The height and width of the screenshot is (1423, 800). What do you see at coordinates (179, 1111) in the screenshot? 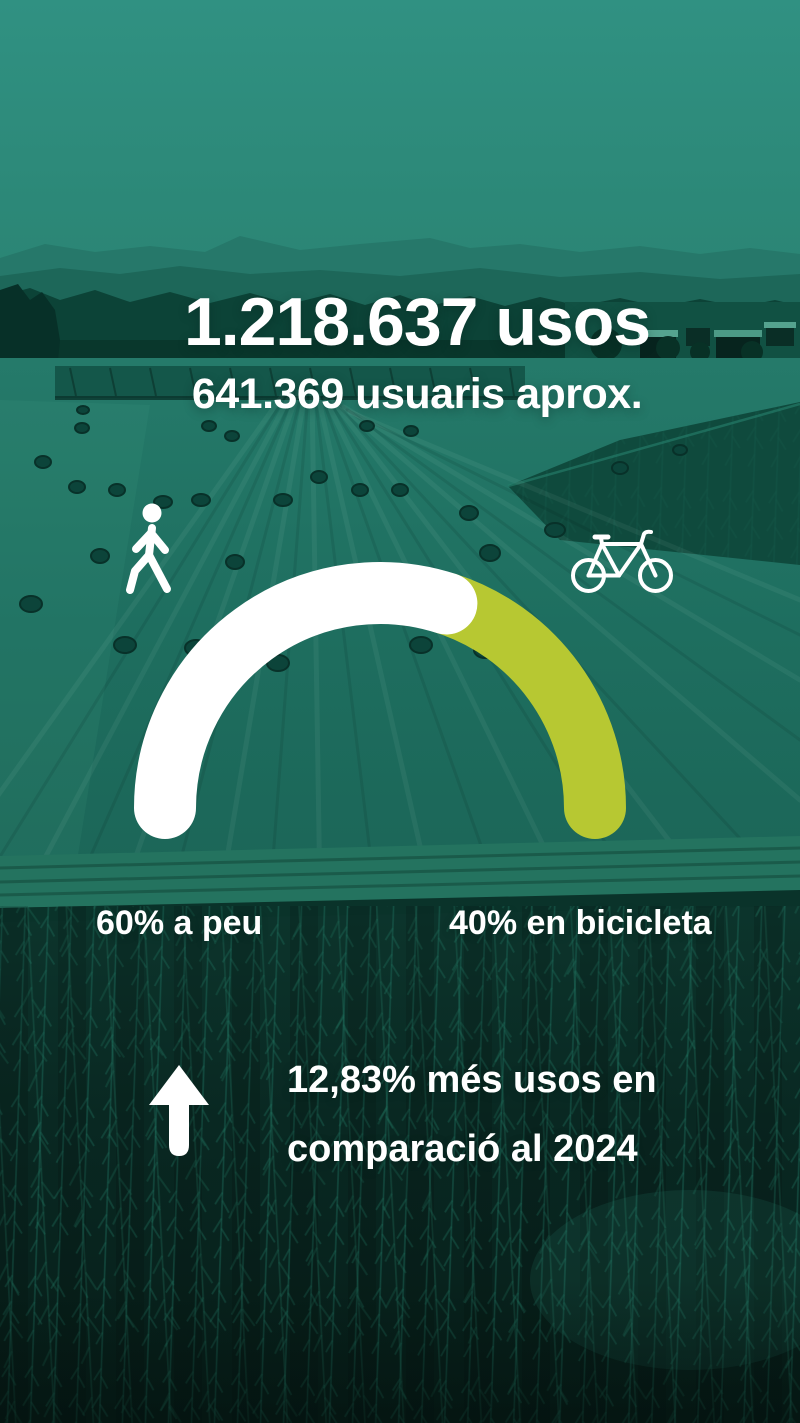
I see `arrow-up-icon` at bounding box center [179, 1111].